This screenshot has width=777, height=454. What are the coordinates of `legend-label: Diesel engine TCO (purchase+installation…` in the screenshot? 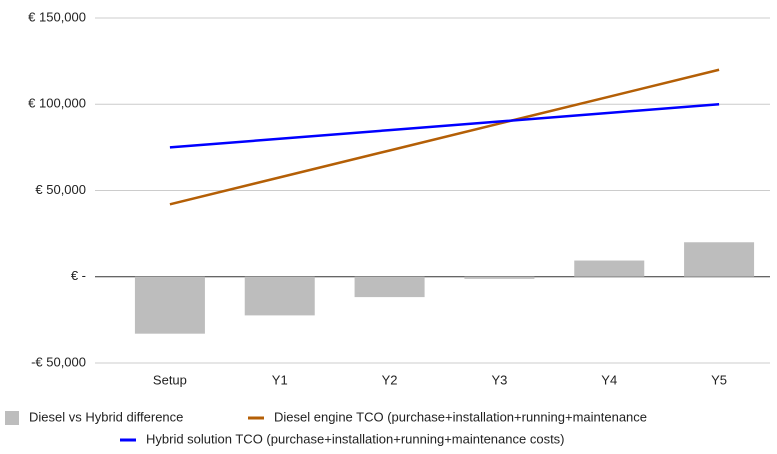 It's located at (460, 416).